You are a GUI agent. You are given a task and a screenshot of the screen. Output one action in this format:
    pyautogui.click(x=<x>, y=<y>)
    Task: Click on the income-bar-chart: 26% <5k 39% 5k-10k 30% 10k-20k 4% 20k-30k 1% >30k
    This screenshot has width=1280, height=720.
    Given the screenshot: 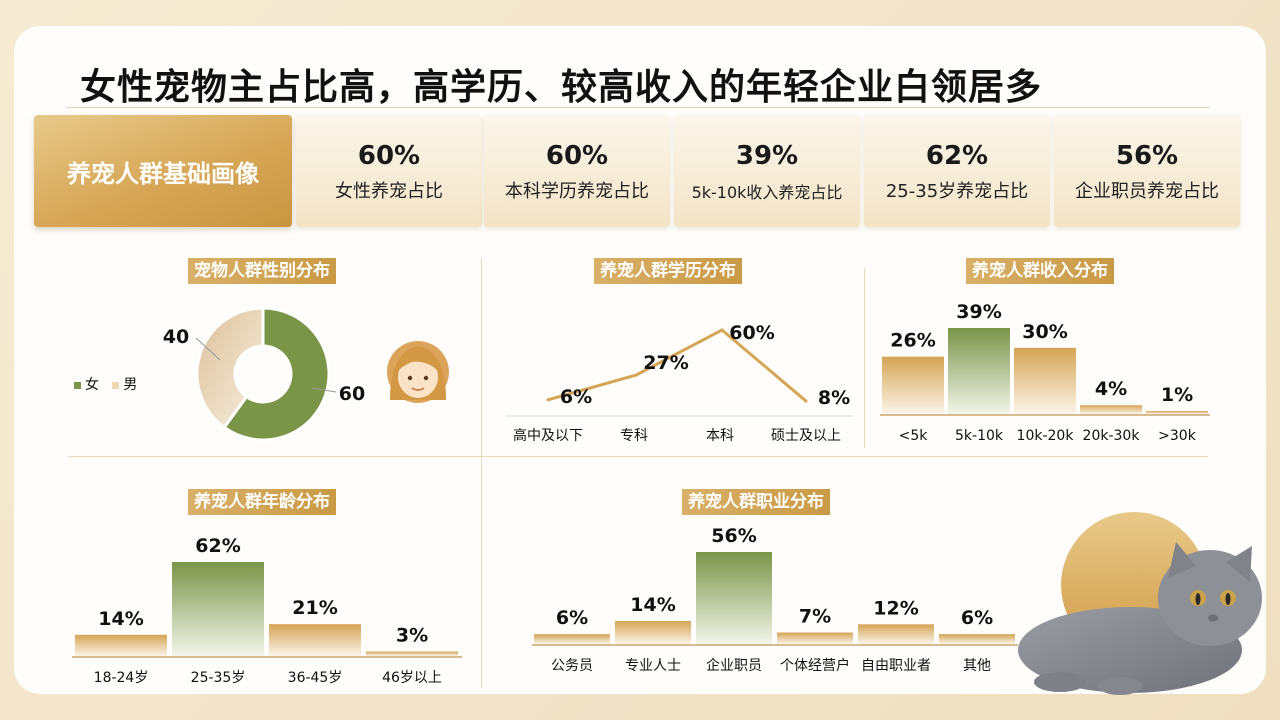 What is the action you would take?
    pyautogui.click(x=1045, y=372)
    